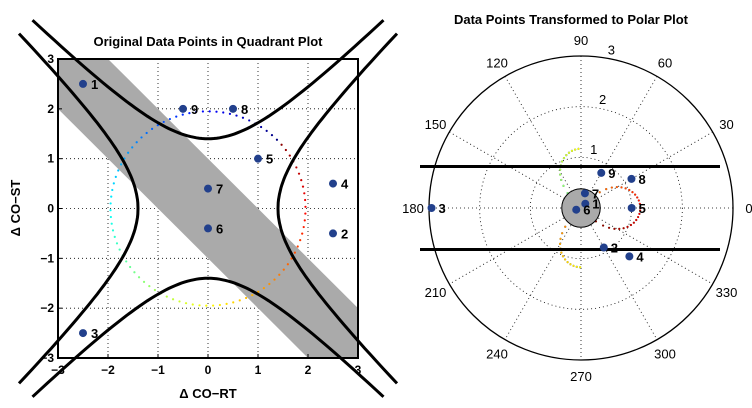 This screenshot has width=752, height=408. I want to click on y-tick-label: 3, so click(50, 59).